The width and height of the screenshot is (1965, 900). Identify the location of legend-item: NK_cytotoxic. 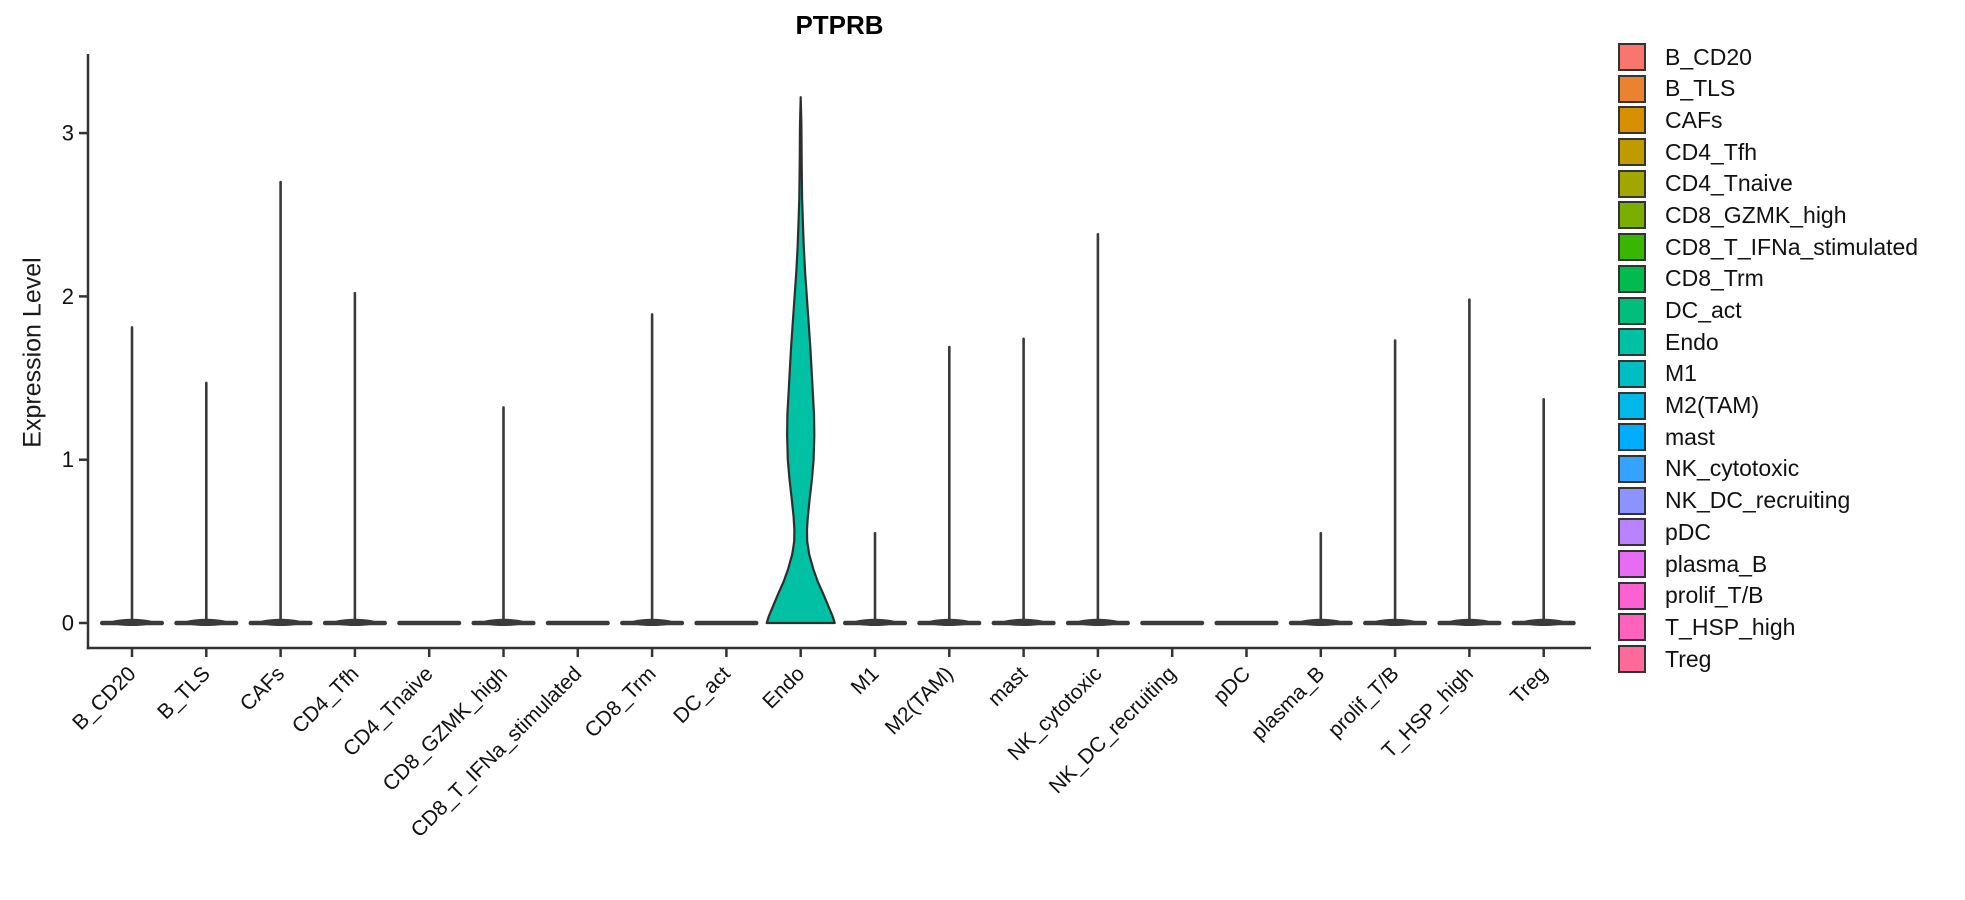
(1768, 468).